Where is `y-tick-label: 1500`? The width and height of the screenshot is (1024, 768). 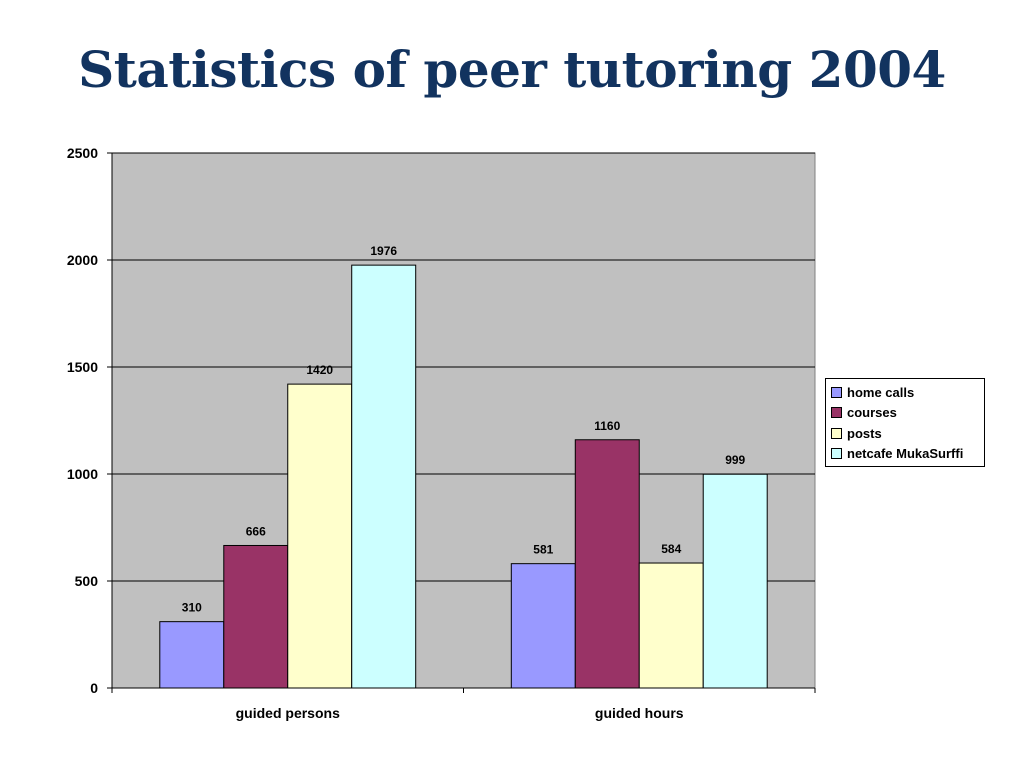
y-tick-label: 1500 is located at coordinates (82, 367).